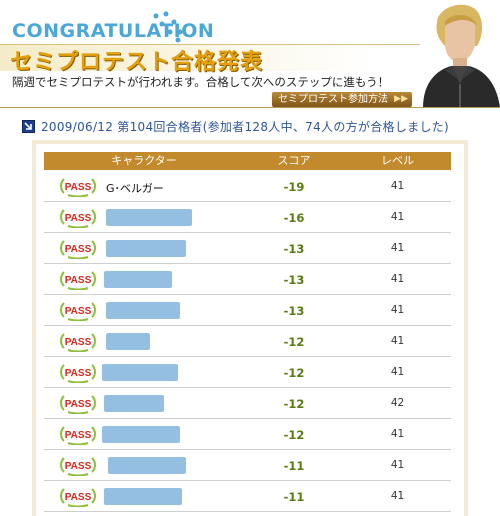 The height and width of the screenshot is (516, 500). What do you see at coordinates (168, 27) in the screenshot?
I see `sparkle-icon` at bounding box center [168, 27].